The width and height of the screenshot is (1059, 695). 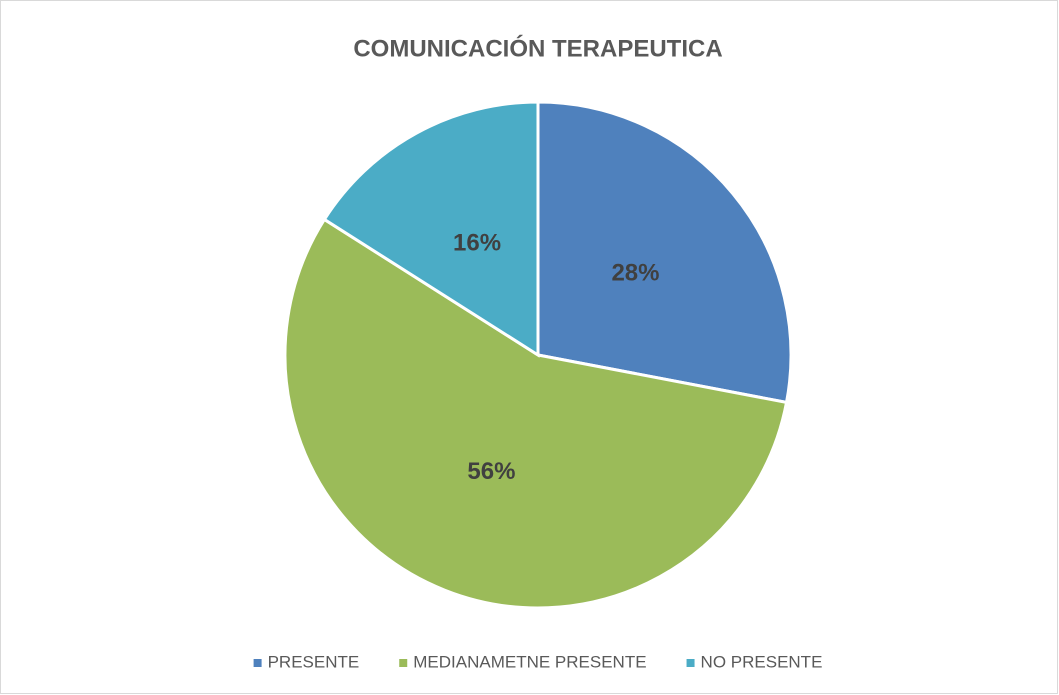 I want to click on chart-title: COMUNICACIÓN TERAPEUTICA, so click(x=537, y=48).